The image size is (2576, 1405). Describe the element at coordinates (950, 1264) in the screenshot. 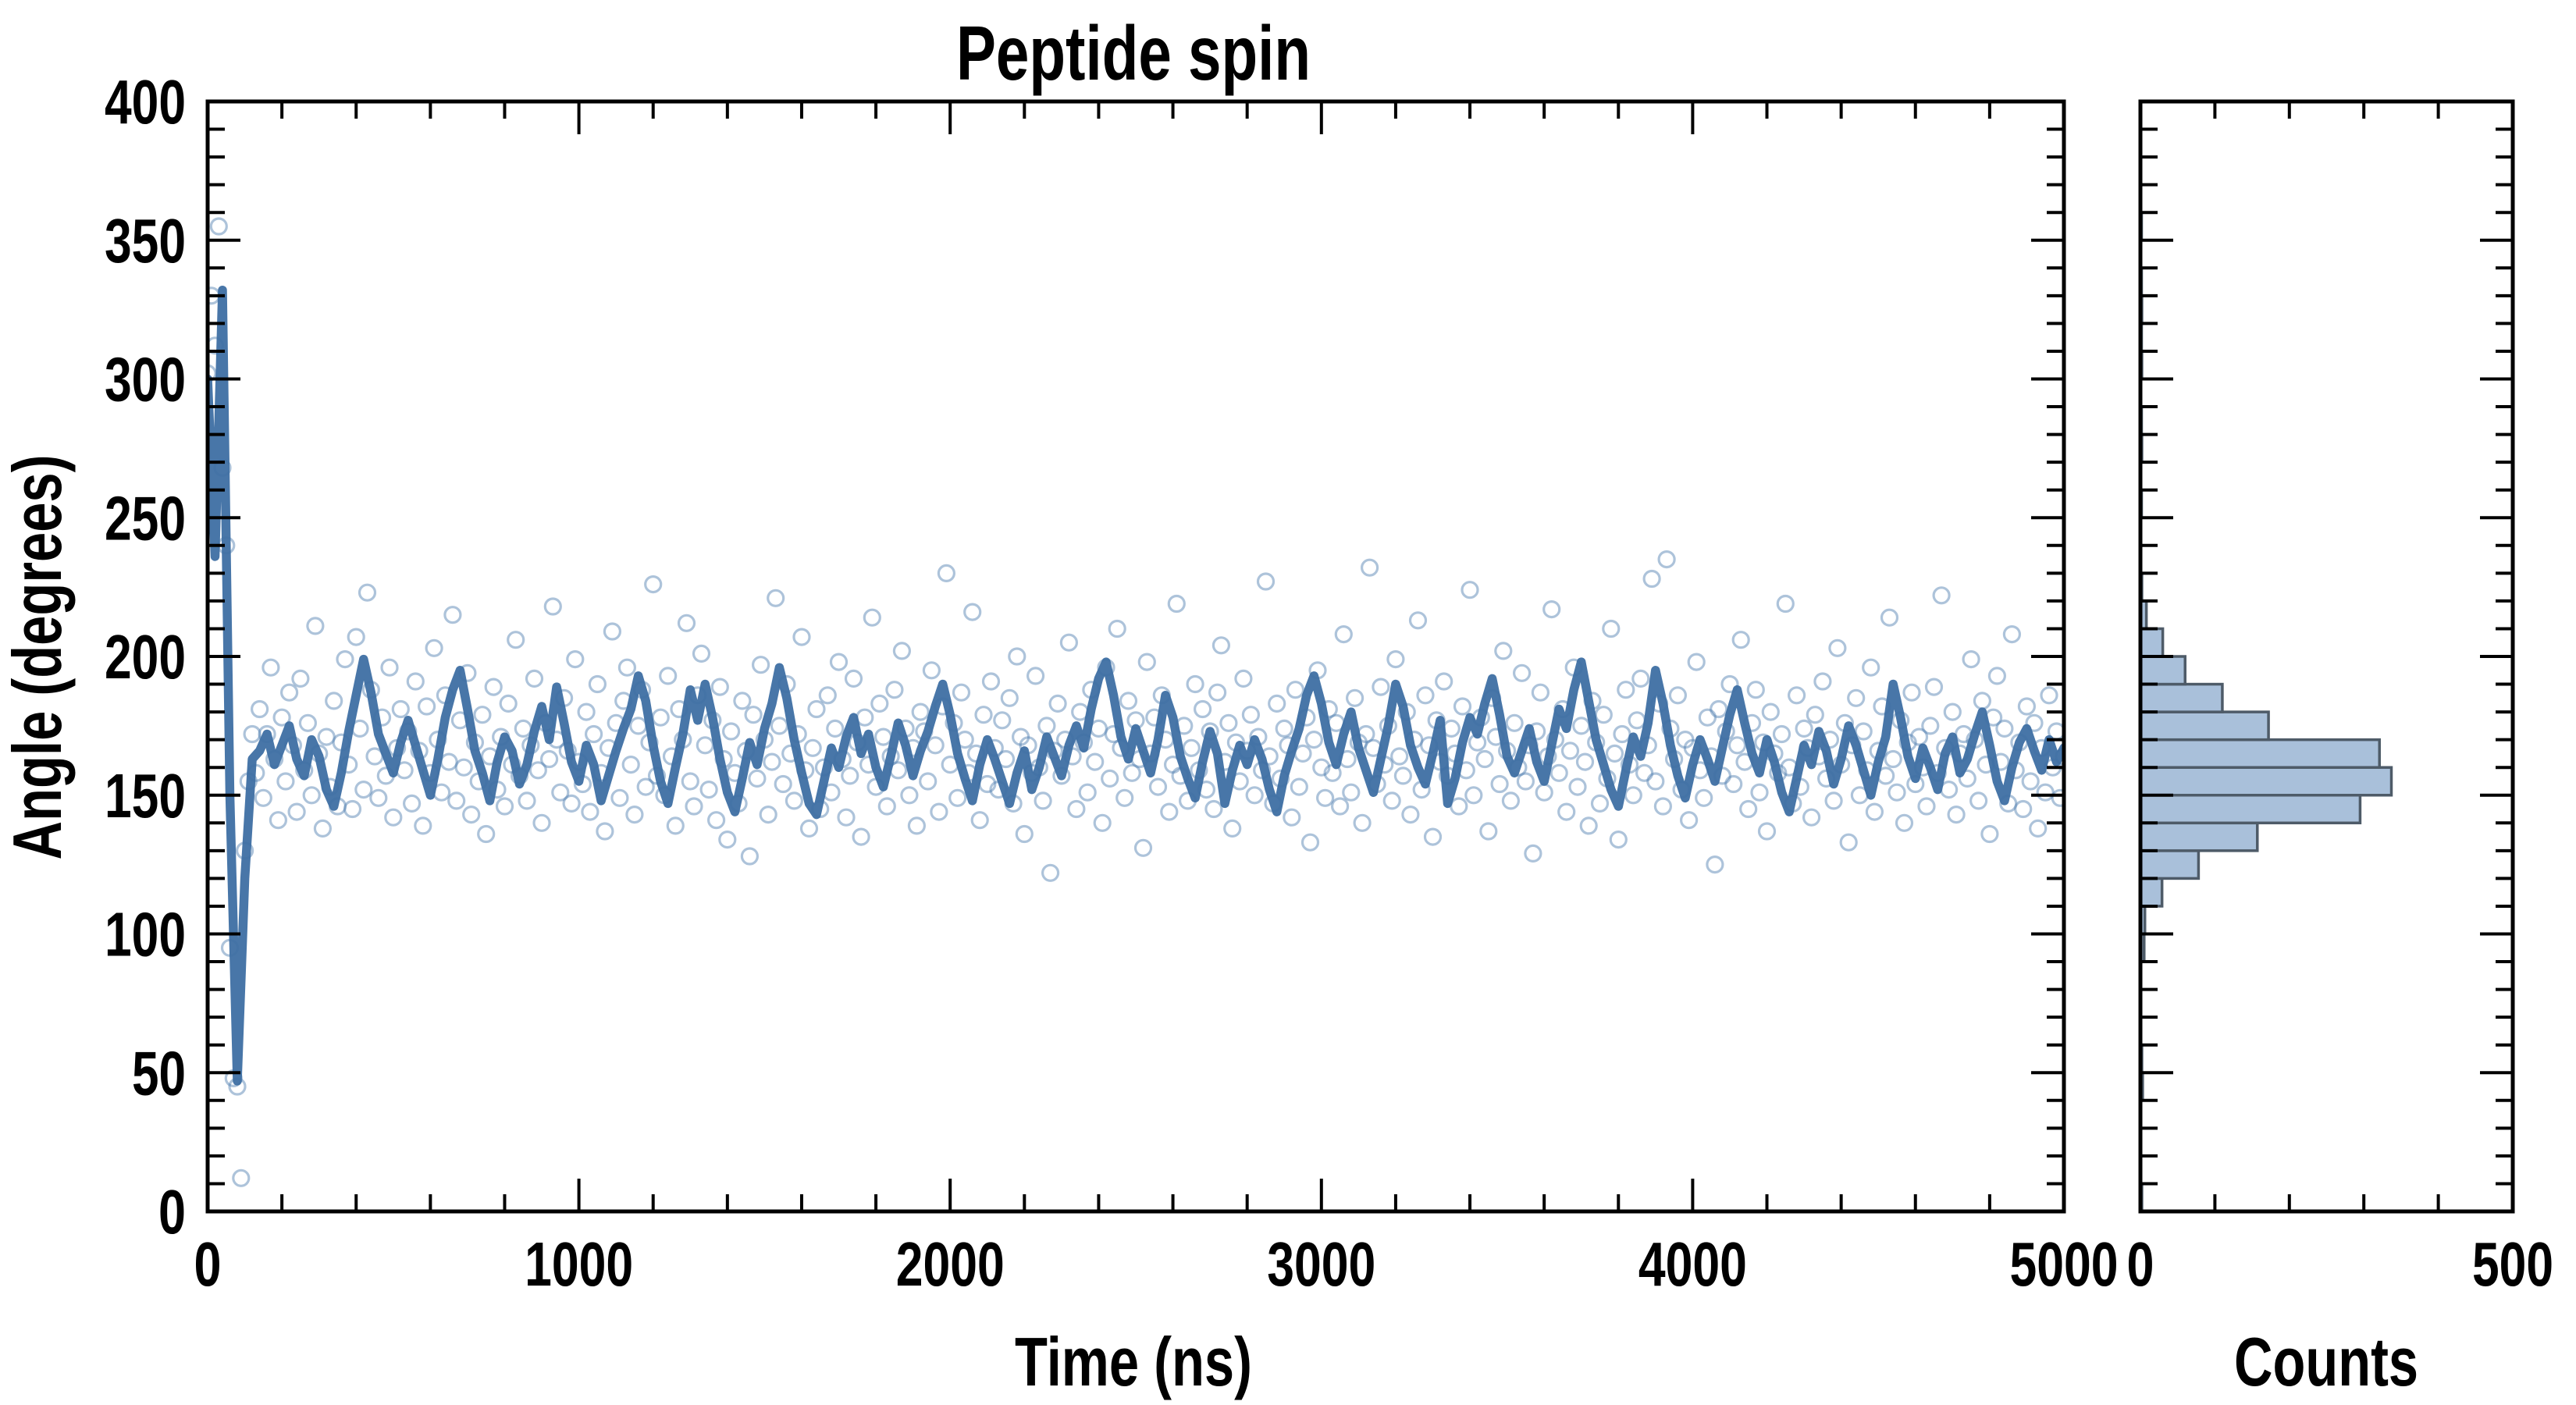

I see `x-tick-label: 2000` at that location.